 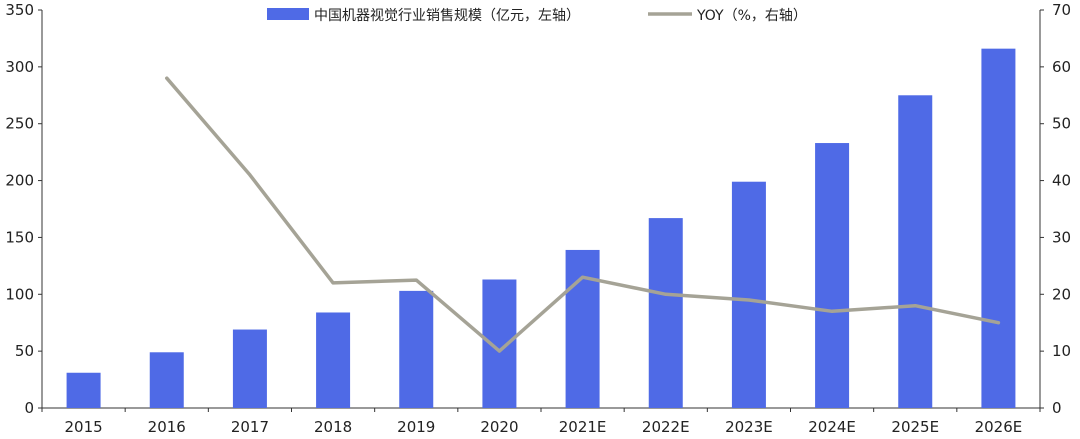 What do you see at coordinates (832, 275) in the screenshot?
I see `bar-2024E` at bounding box center [832, 275].